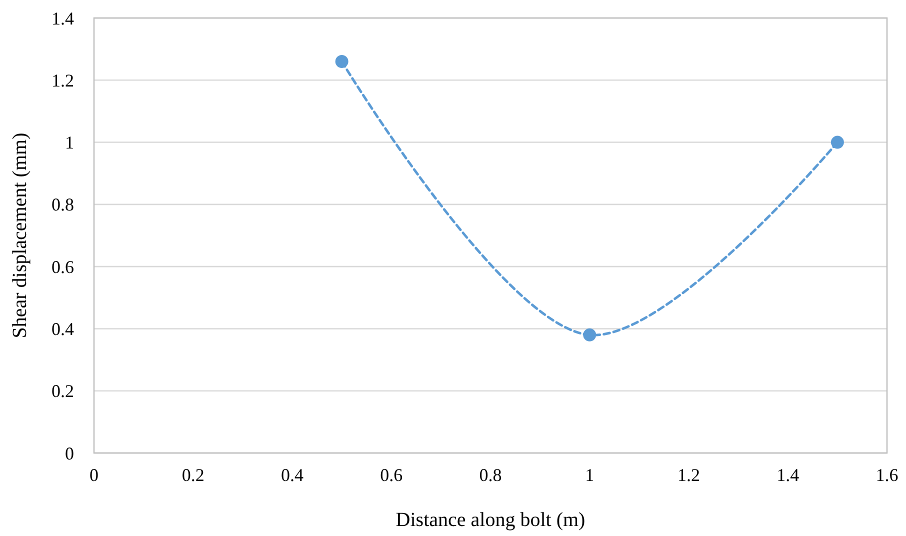 The height and width of the screenshot is (536, 906). Describe the element at coordinates (491, 520) in the screenshot. I see `x-axis-title: Distance along bolt (m)` at that location.